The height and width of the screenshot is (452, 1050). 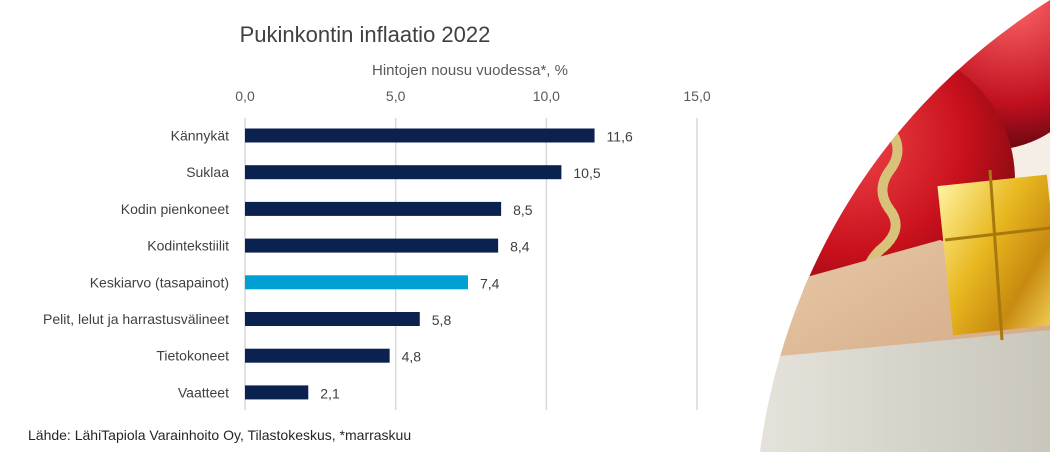 What do you see at coordinates (520, 247) in the screenshot?
I see `value-label: 8,4` at bounding box center [520, 247].